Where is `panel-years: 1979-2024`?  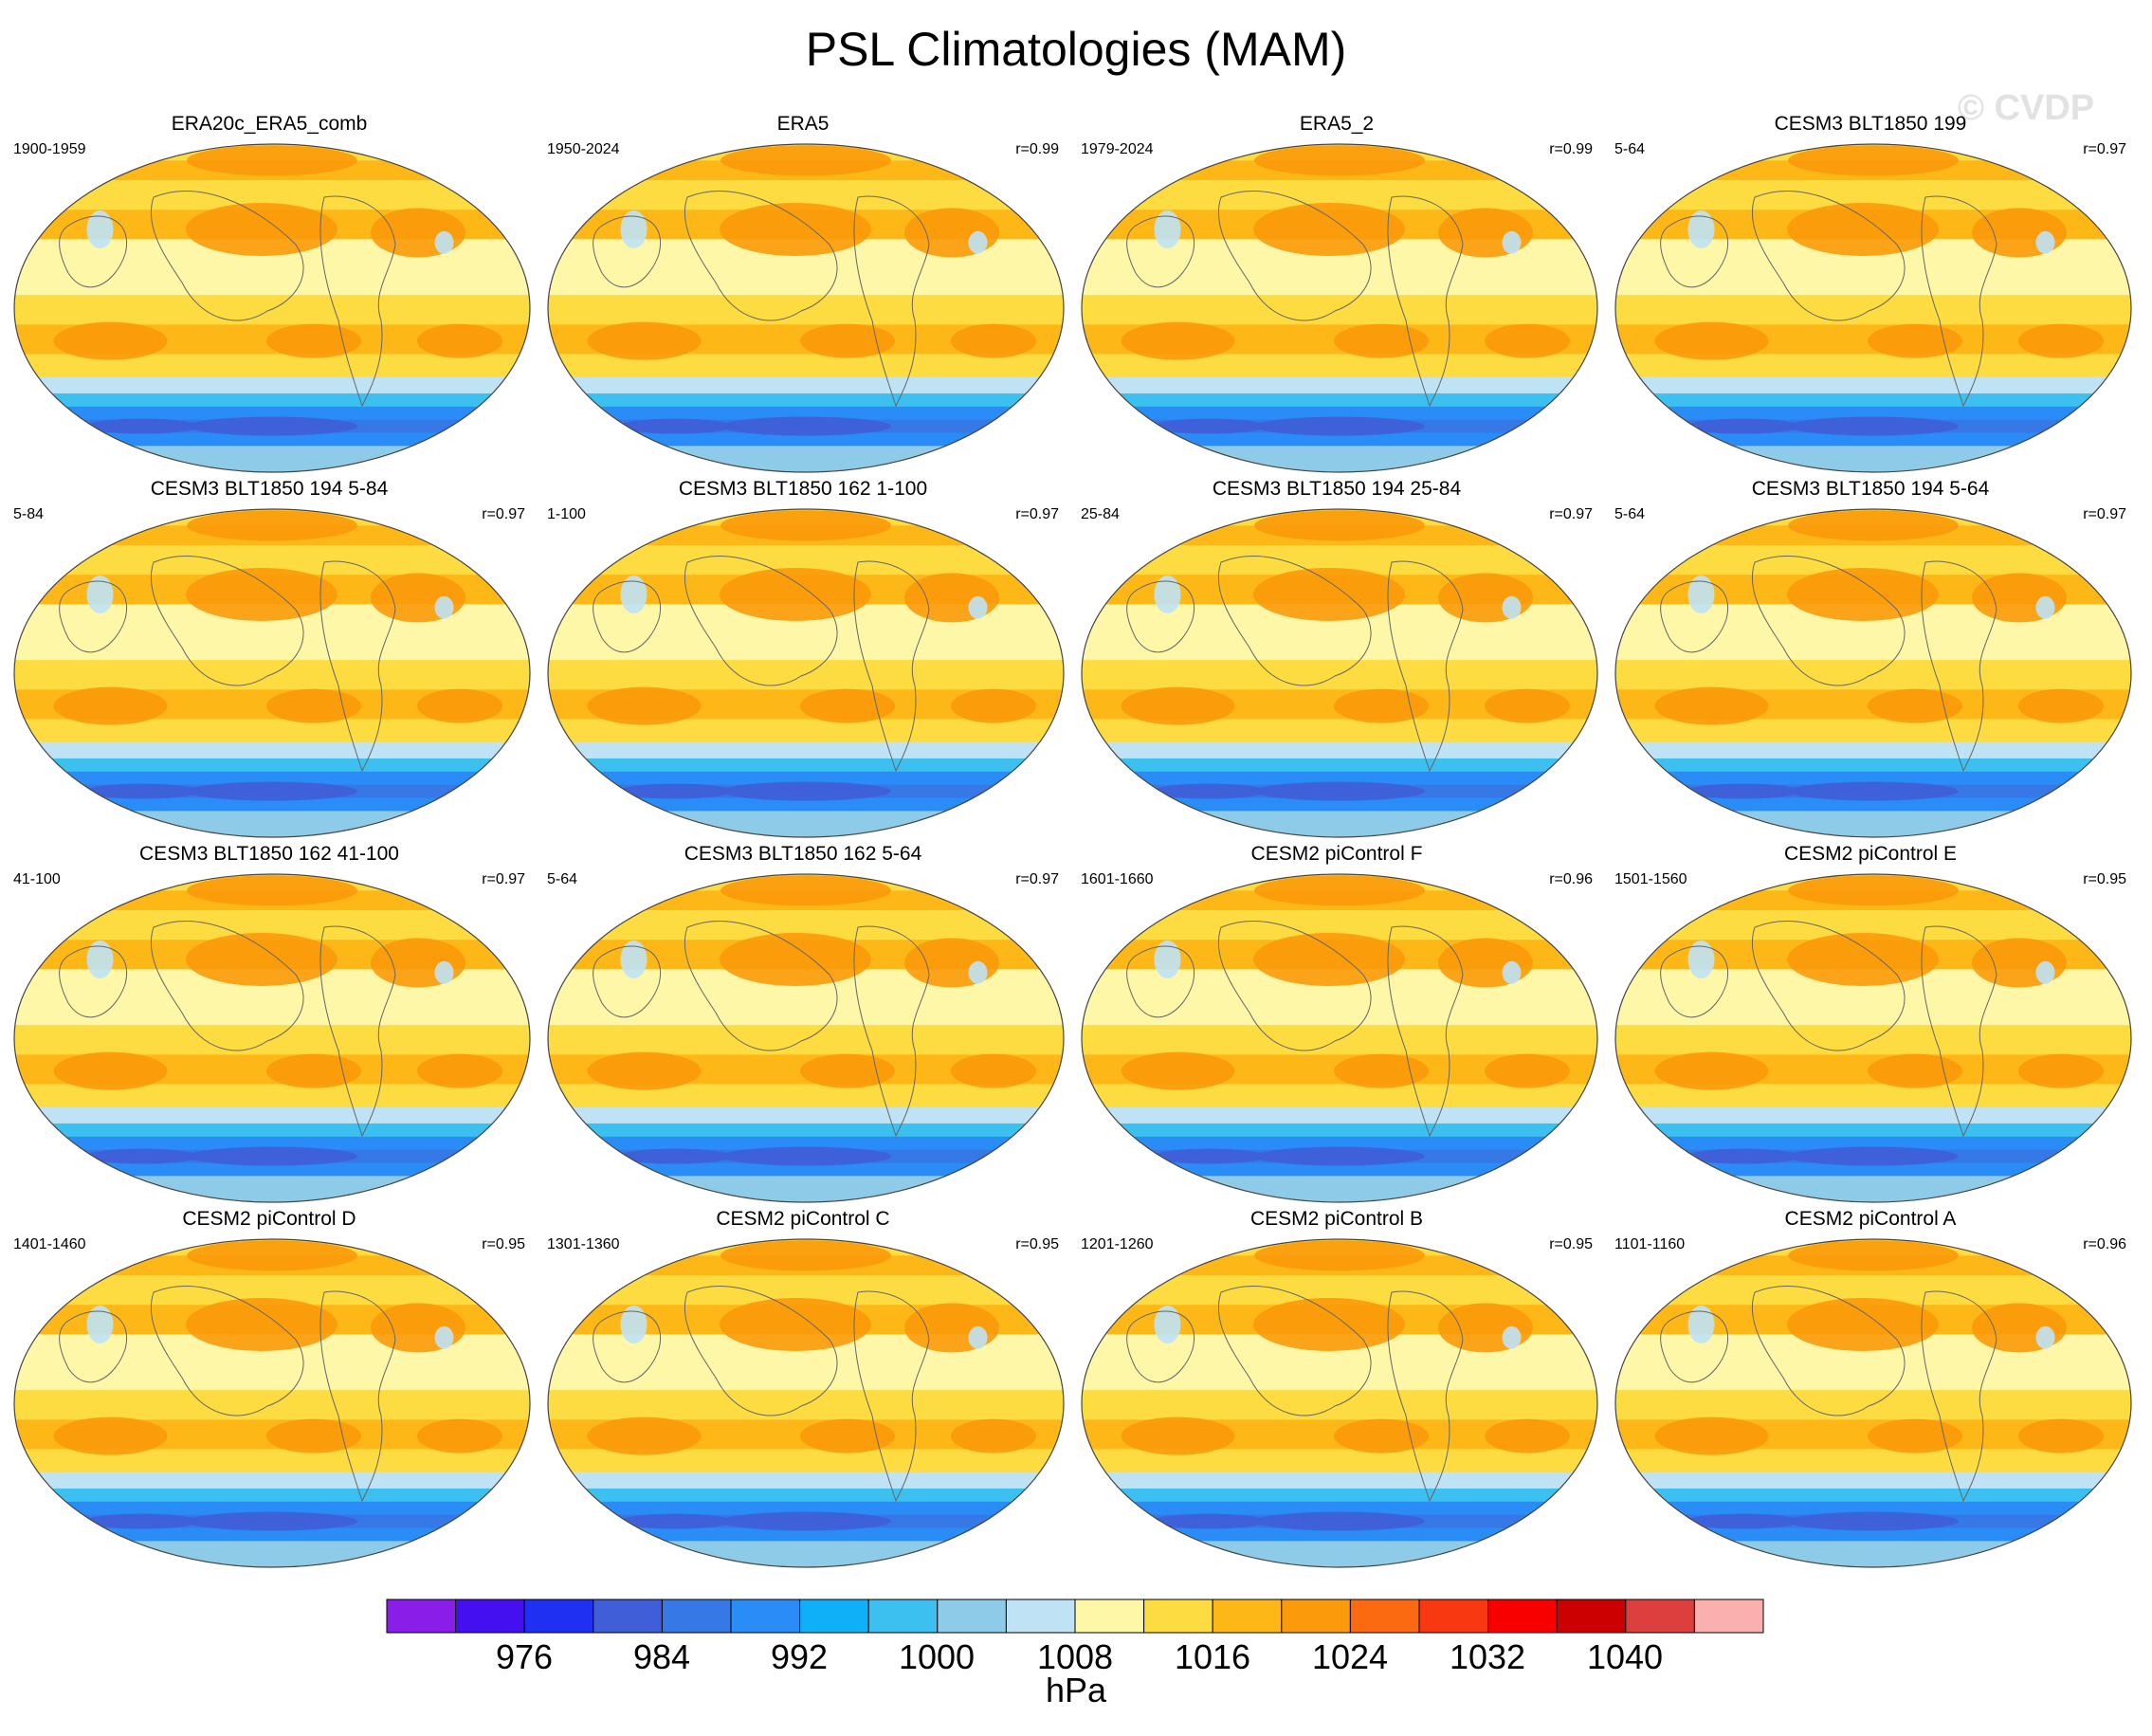 panel-years: 1979-2024 is located at coordinates (1117, 149).